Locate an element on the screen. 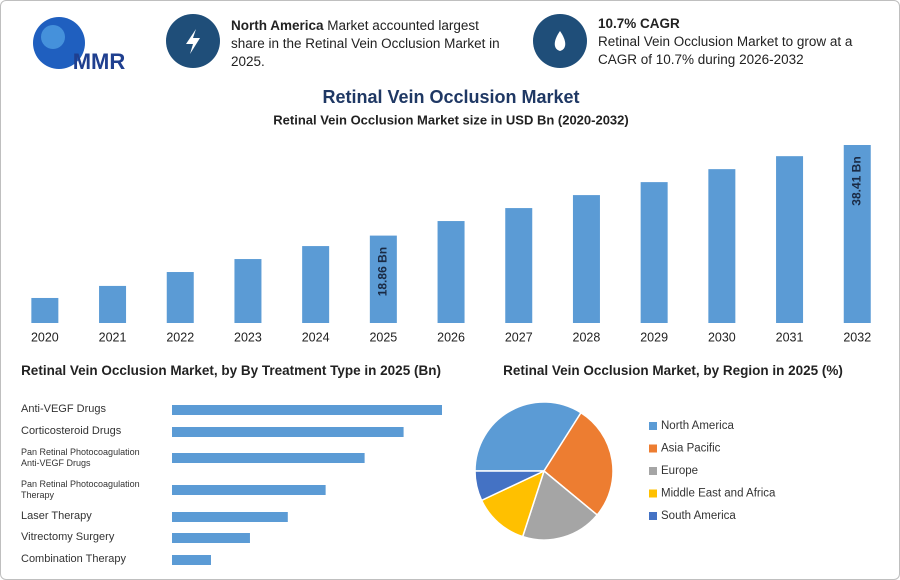 This screenshot has width=900, height=580. x-tick-label: 2029 is located at coordinates (654, 337).